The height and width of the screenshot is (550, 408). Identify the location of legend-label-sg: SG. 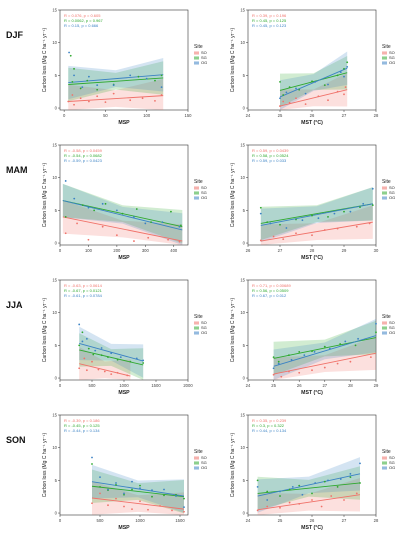
(392, 192).